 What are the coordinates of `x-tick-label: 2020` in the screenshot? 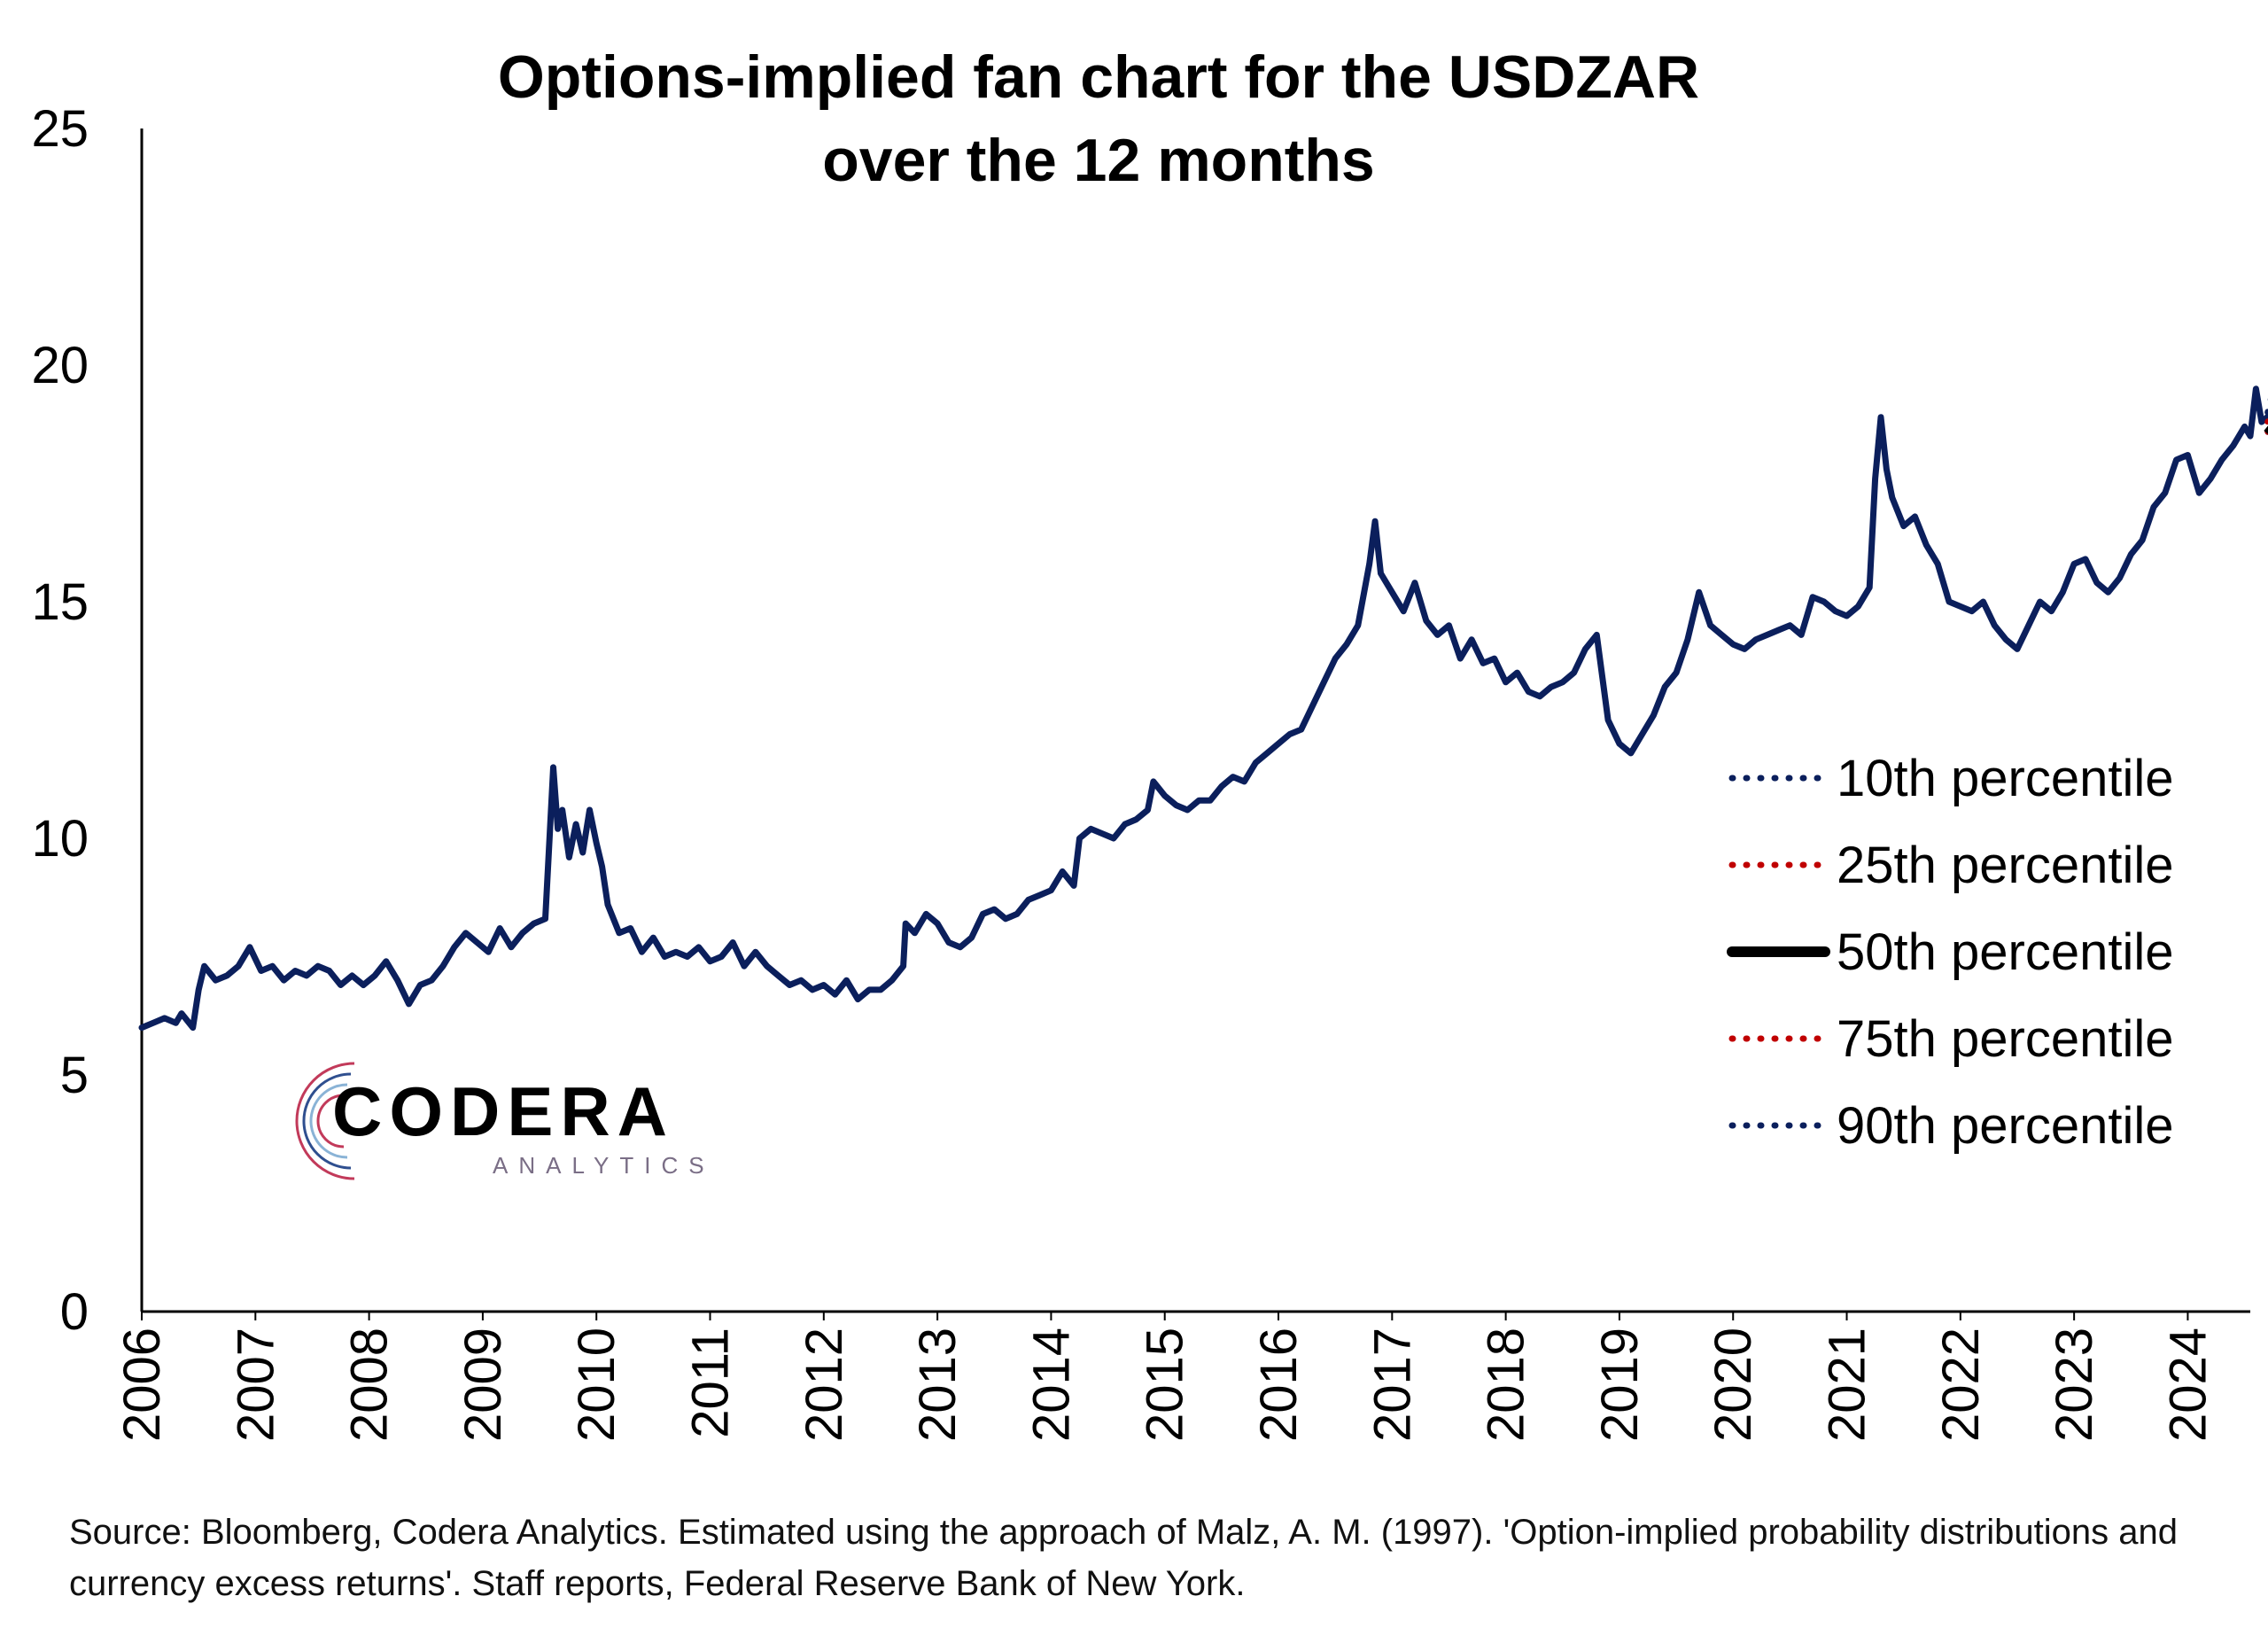 It's located at (1733, 1385).